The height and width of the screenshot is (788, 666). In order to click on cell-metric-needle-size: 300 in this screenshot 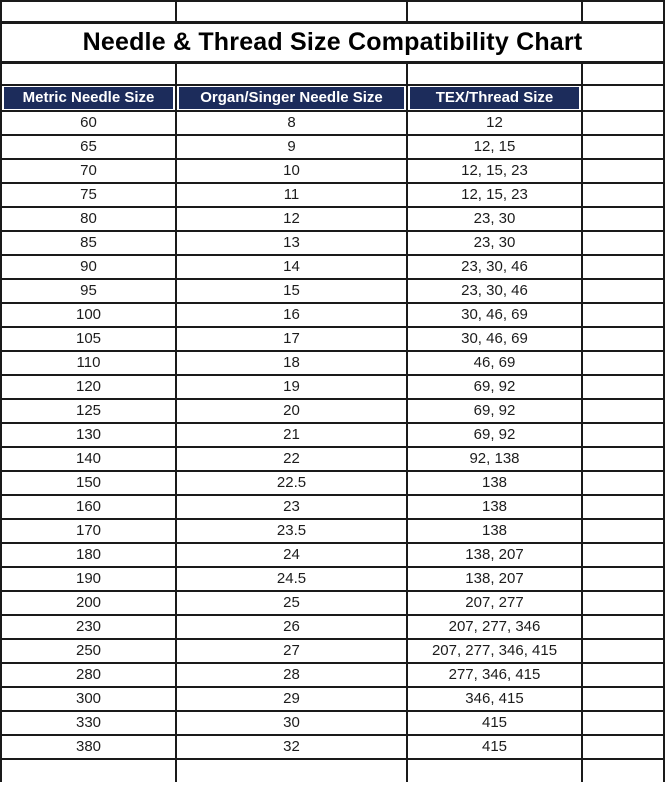, I will do `click(88, 699)`.